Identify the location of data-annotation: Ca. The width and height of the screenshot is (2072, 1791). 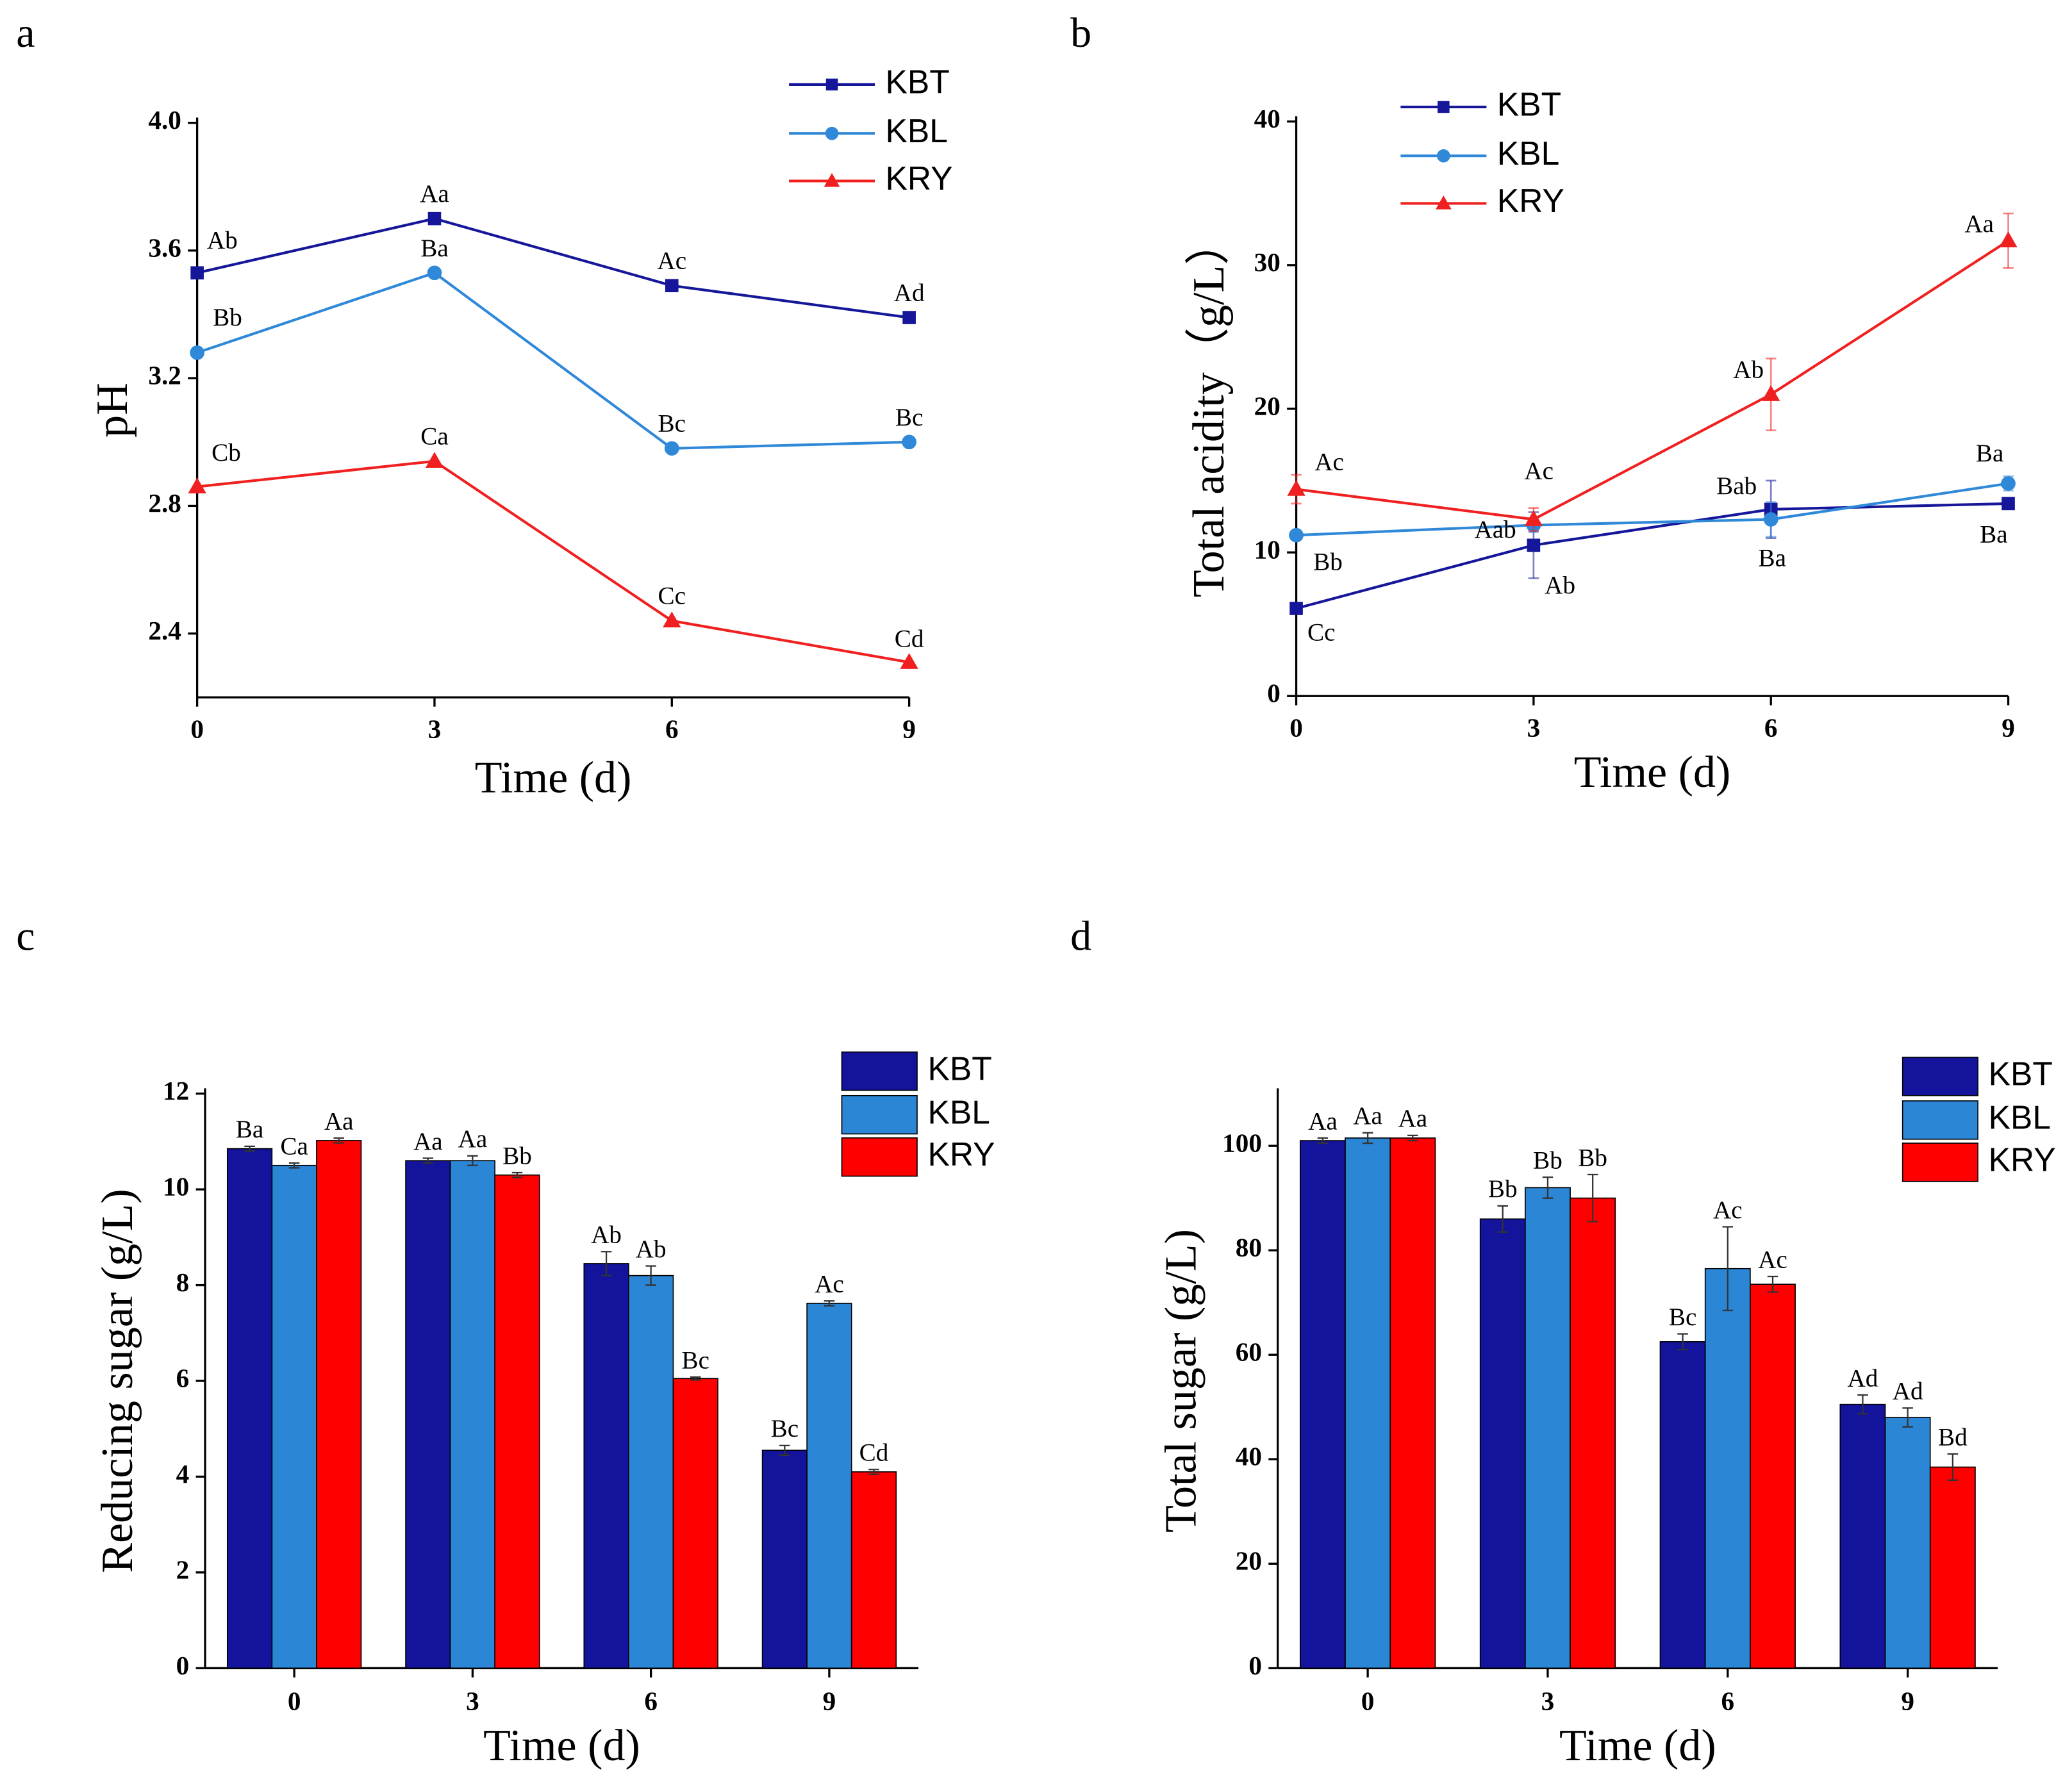
(434, 436).